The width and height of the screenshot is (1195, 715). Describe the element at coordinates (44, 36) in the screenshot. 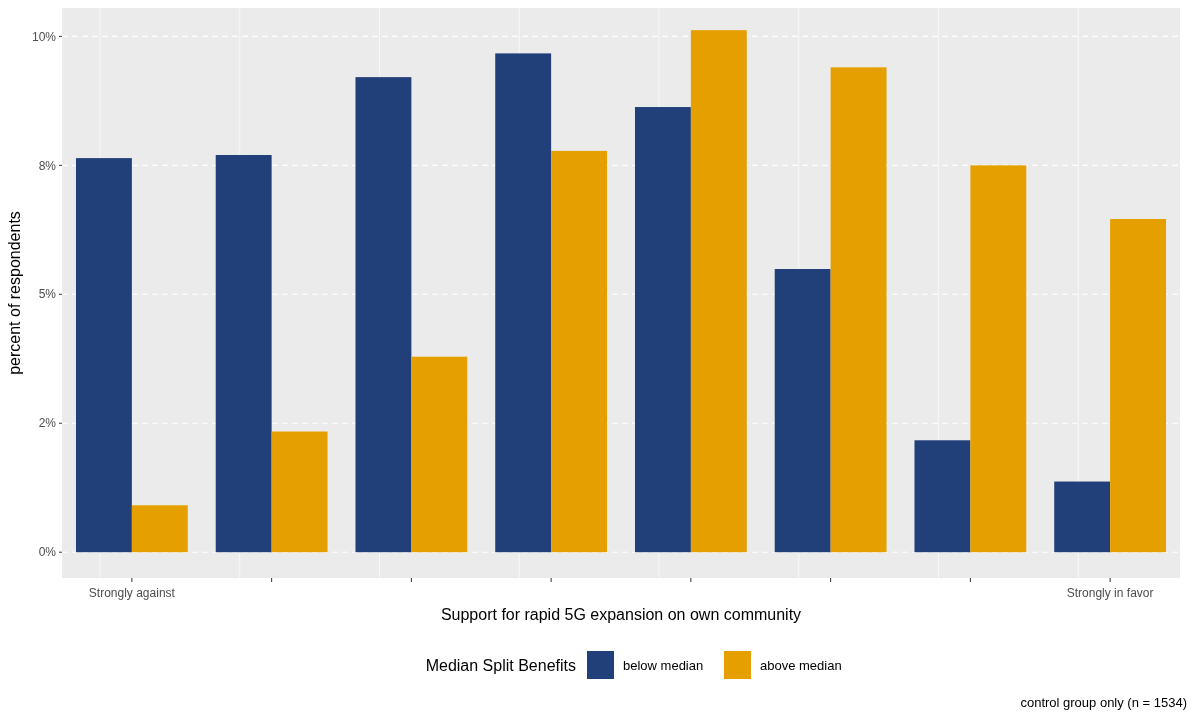

I see `y-tick-label: 10%` at that location.